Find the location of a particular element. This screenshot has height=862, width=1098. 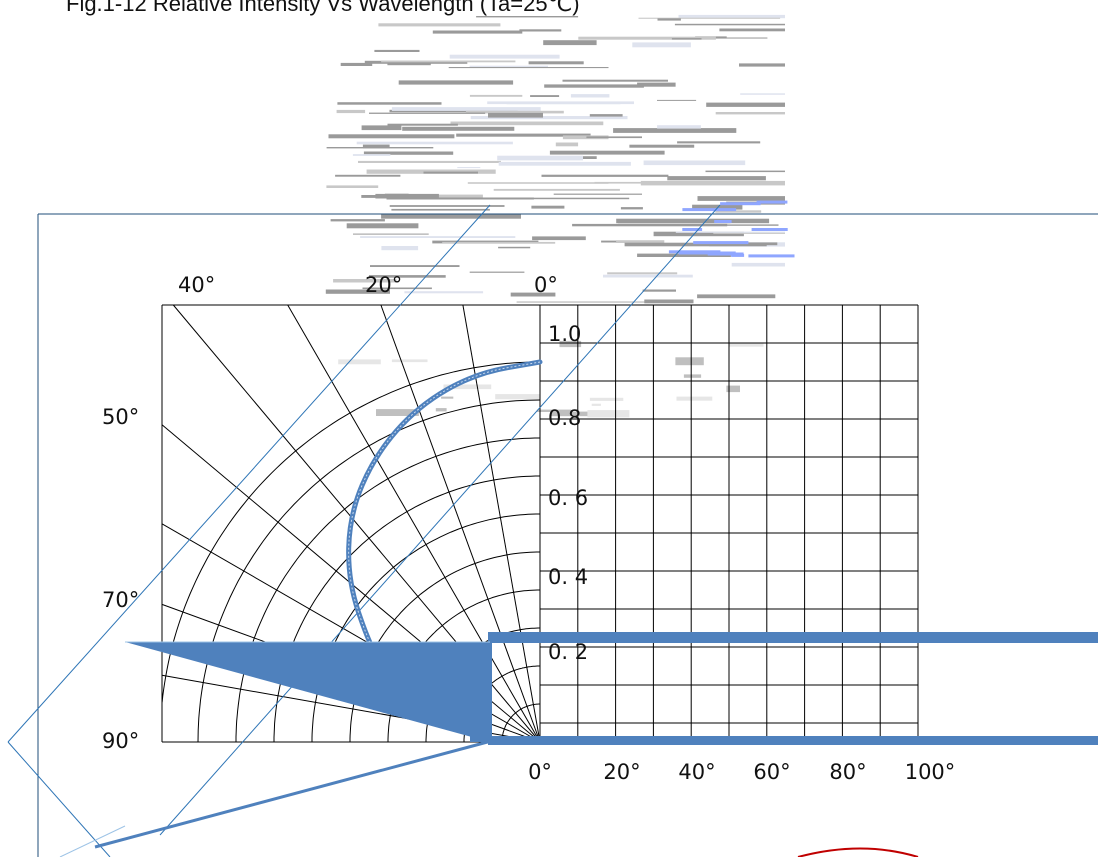

angle-label: 0° is located at coordinates (546, 285).